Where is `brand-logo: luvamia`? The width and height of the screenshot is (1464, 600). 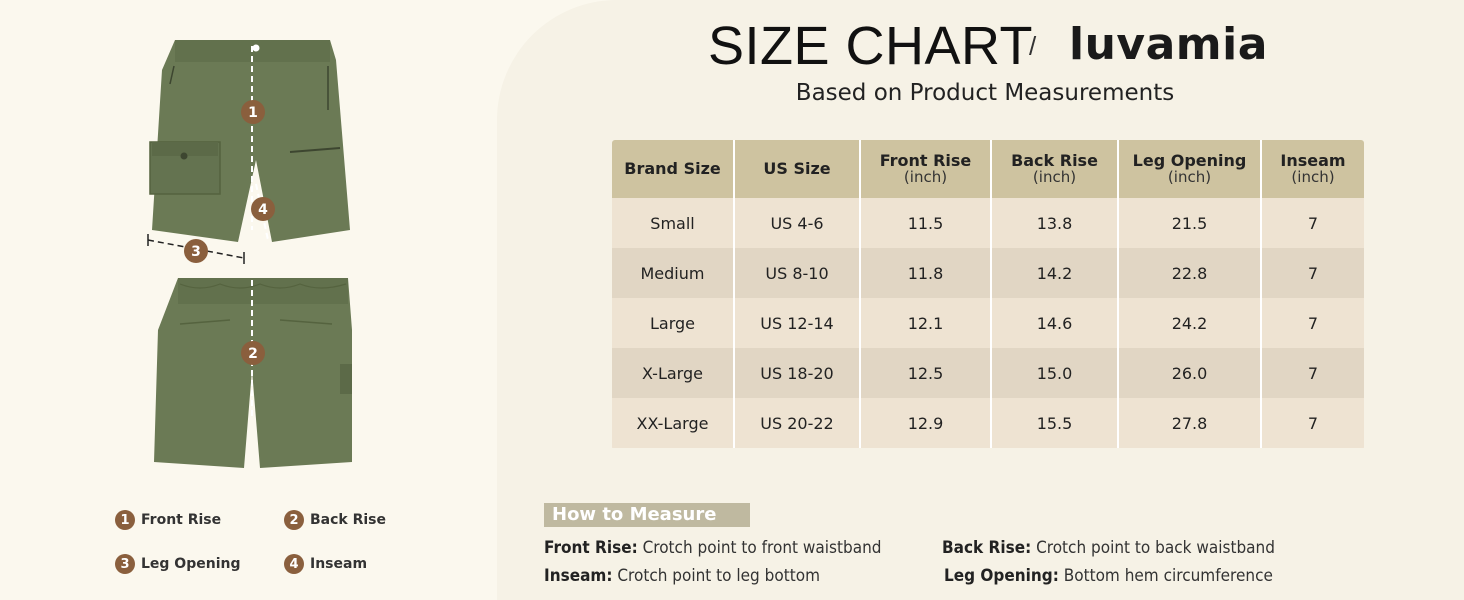 brand-logo: luvamia is located at coordinates (1168, 44).